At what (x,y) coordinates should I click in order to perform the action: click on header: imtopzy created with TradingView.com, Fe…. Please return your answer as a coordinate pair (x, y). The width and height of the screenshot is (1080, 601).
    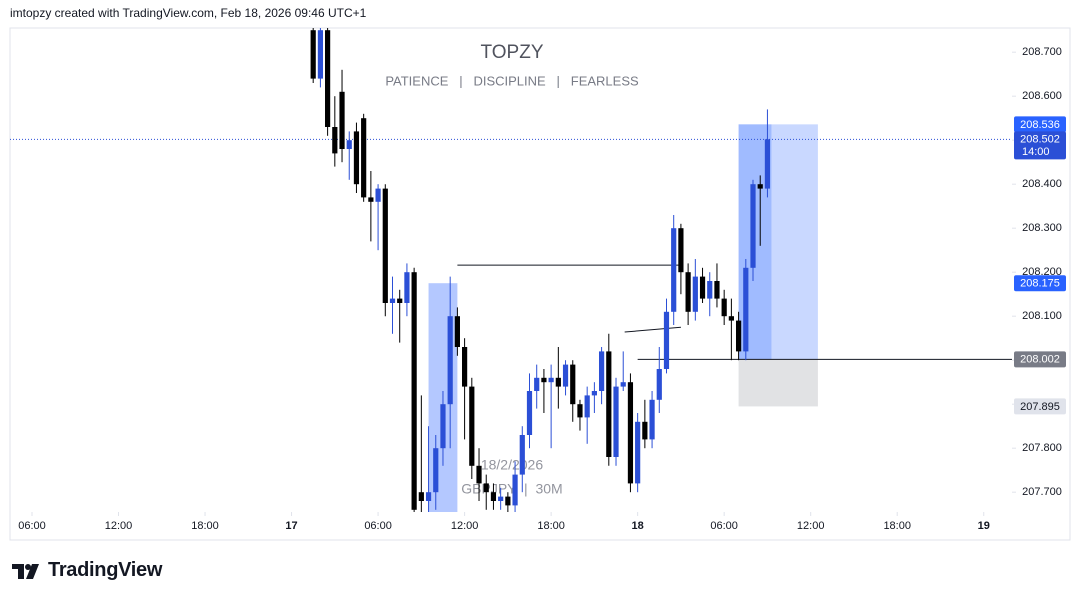
    Looking at the image, I should click on (188, 13).